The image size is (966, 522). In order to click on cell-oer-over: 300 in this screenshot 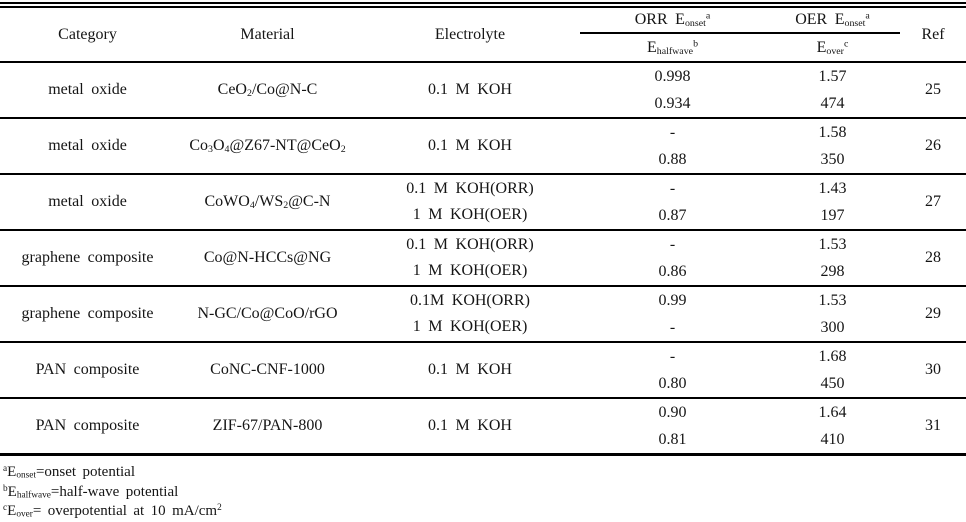, I will do `click(832, 327)`.